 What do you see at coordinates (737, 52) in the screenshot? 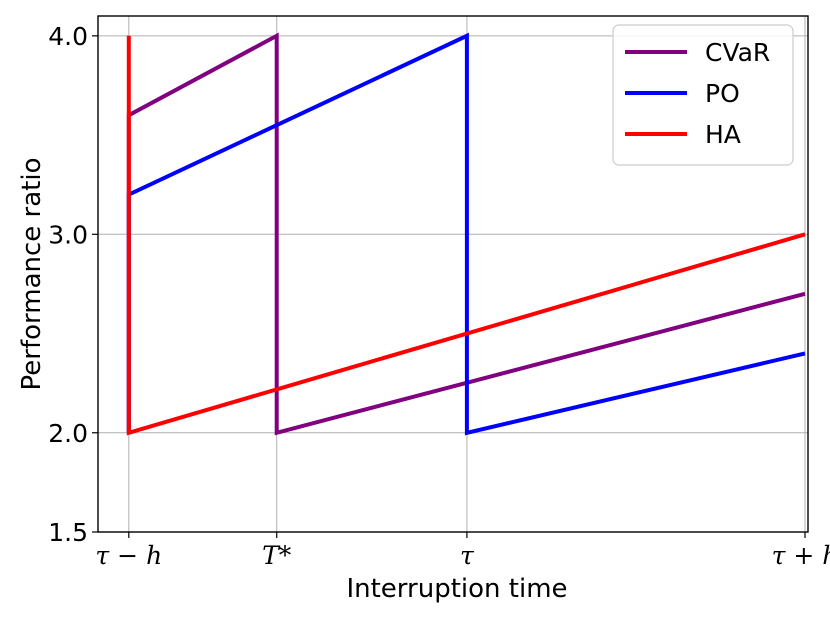
I see `legend-label-cvar: CVaR` at bounding box center [737, 52].